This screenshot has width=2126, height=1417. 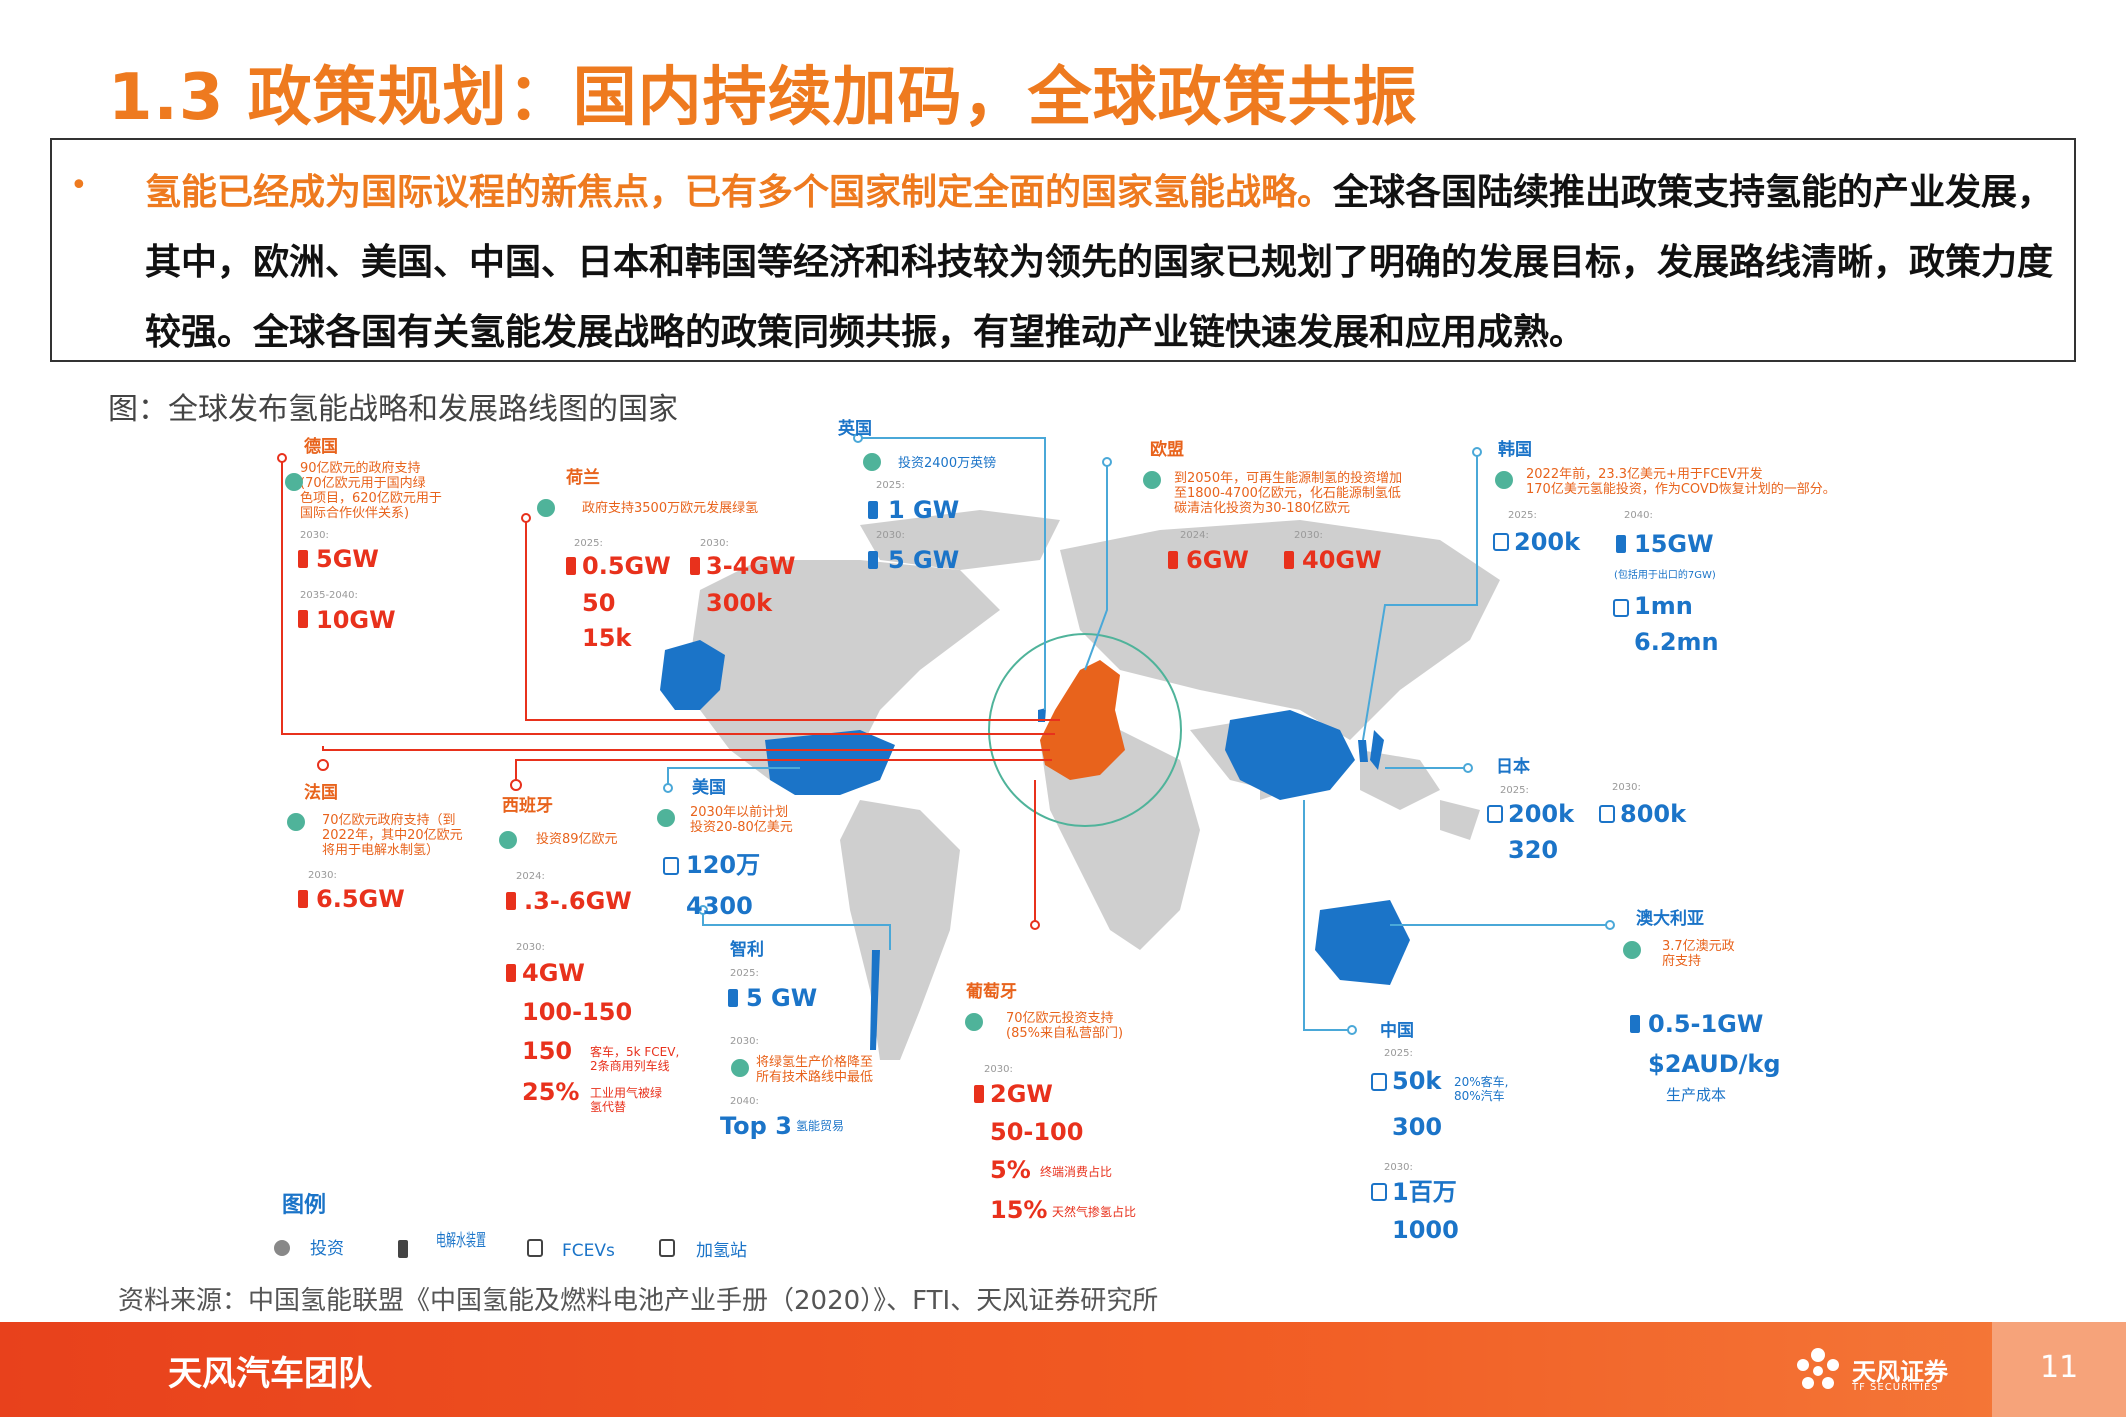 I want to click on electrolyzer-icon, so click(x=403, y=1249).